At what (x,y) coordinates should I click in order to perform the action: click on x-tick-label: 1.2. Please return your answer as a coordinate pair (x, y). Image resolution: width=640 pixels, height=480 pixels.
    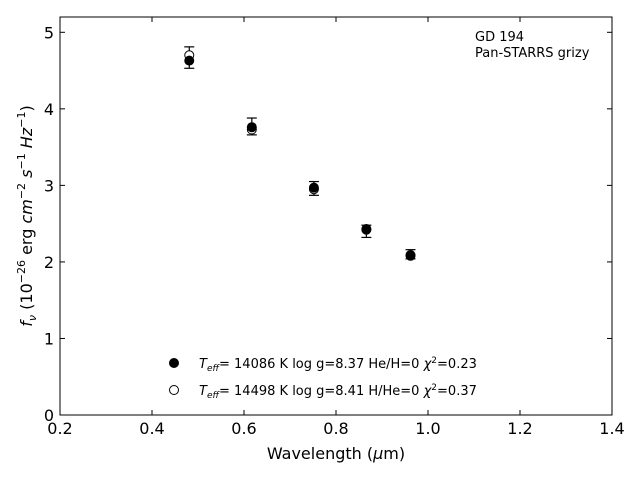
    Looking at the image, I should click on (519, 428).